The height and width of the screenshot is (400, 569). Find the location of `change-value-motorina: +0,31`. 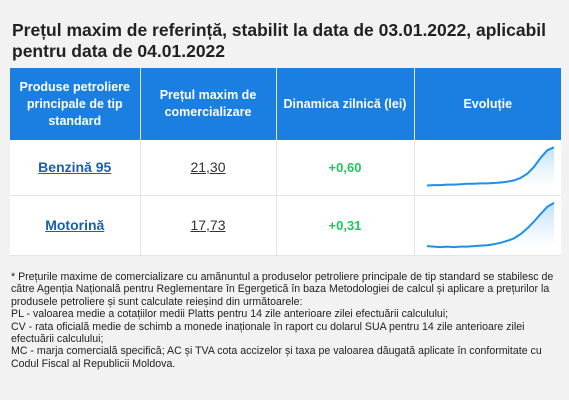

change-value-motorina: +0,31 is located at coordinates (345, 225).